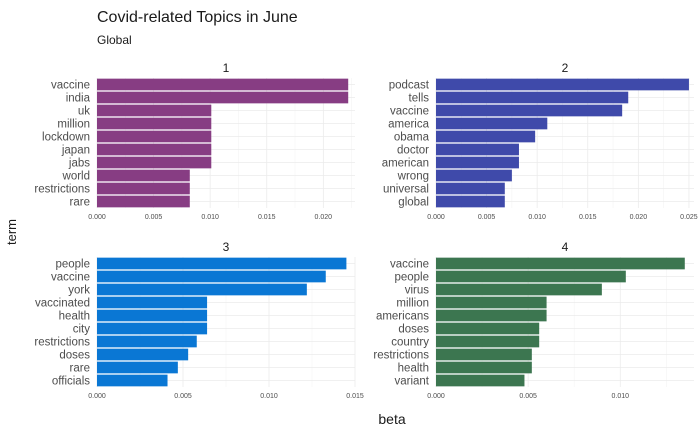 Image resolution: width=700 pixels, height=432 pixels. What do you see at coordinates (413, 151) in the screenshot?
I see `y-tick-label: doctor` at bounding box center [413, 151].